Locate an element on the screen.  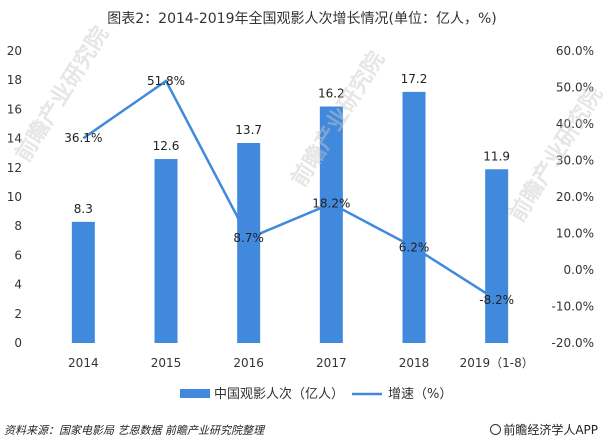
x-tick-label: 2019（1-8） is located at coordinates (497, 363).